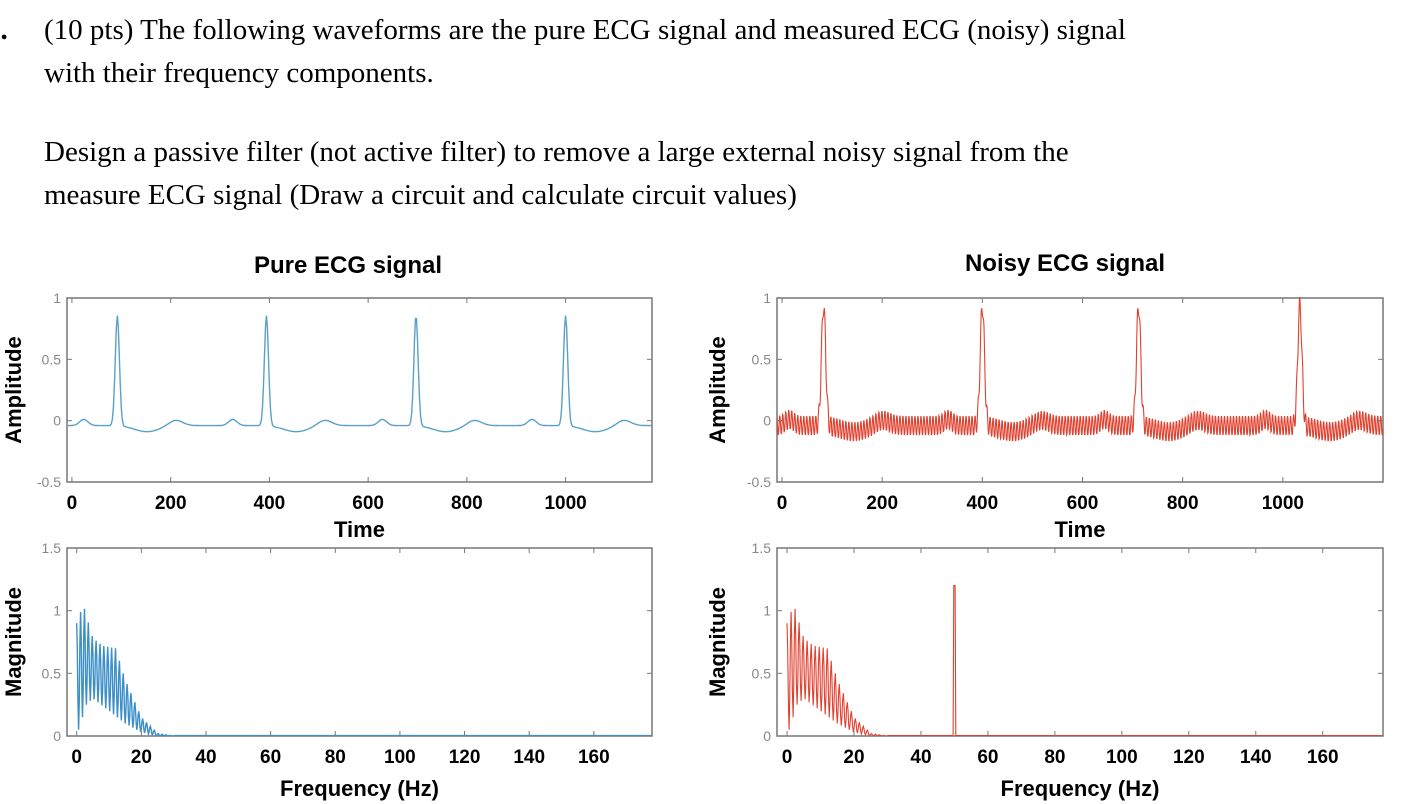 The width and height of the screenshot is (1404, 804). What do you see at coordinates (52, 673) in the screenshot?
I see `pure-spectrum-ytick-label: 0.5` at bounding box center [52, 673].